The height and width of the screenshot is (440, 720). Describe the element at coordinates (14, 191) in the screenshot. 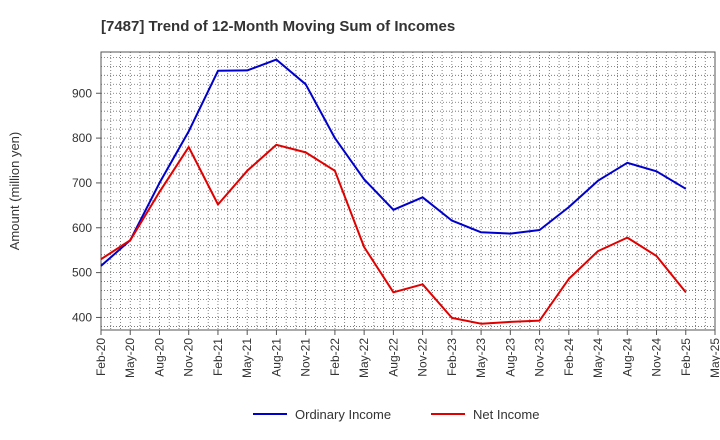

I see `y-axis-label: Amount (million yen)` at that location.